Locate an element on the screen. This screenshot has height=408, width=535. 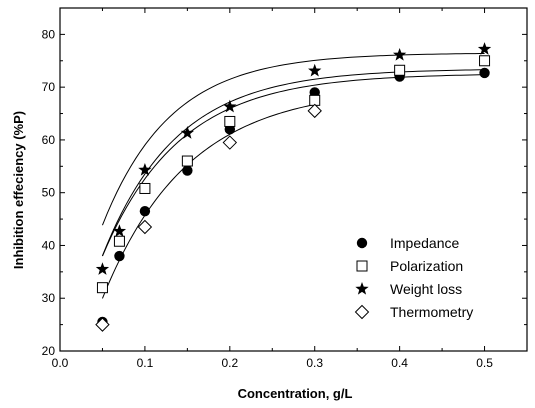
y-tick-label: 40 is located at coordinates (49, 245).